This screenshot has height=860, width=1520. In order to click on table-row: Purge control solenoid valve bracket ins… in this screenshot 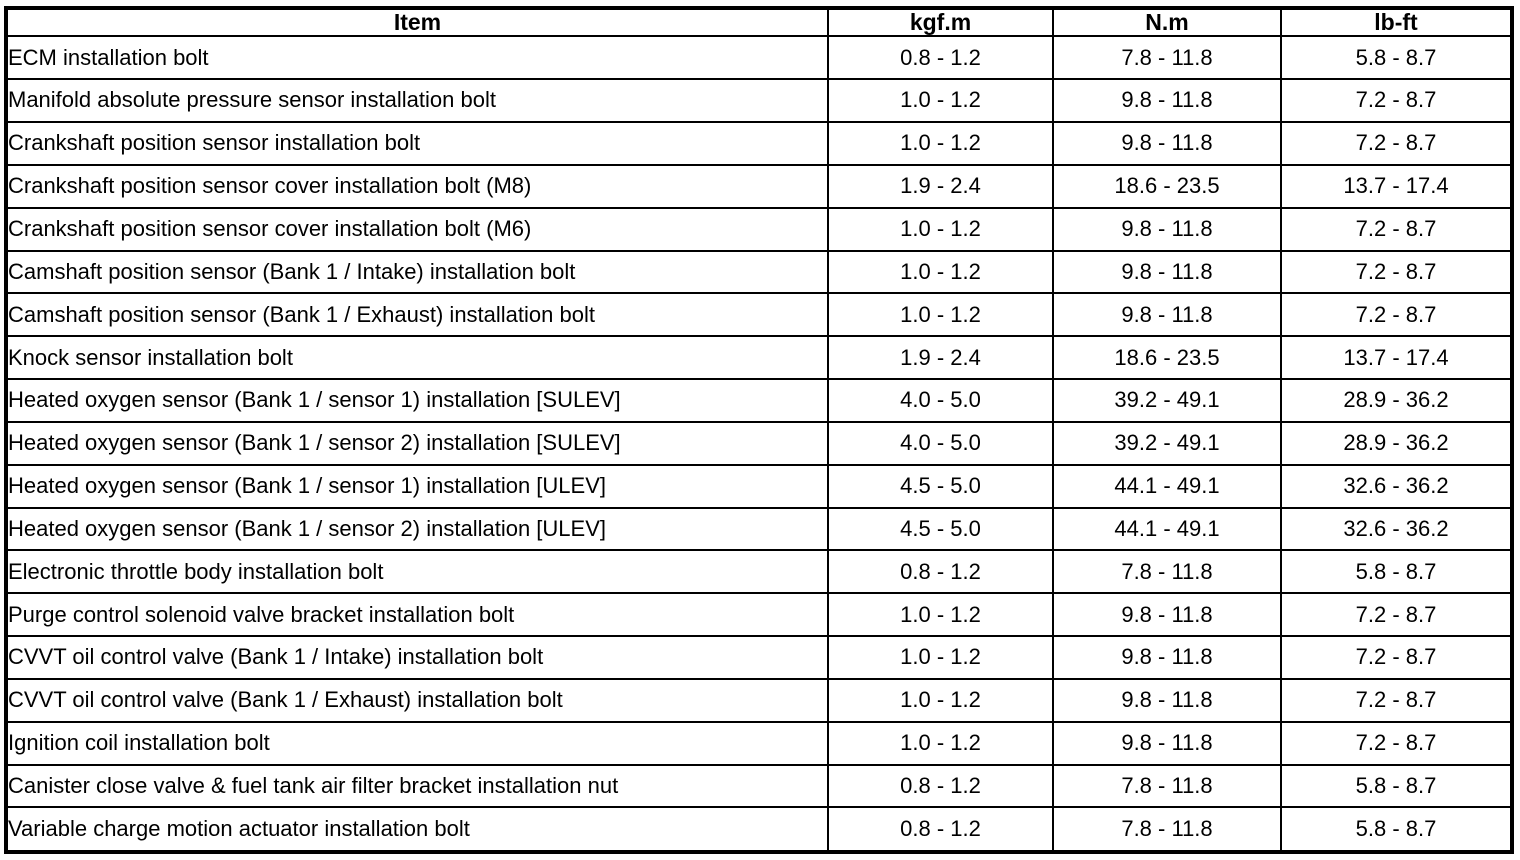, I will do `click(759, 615)`.